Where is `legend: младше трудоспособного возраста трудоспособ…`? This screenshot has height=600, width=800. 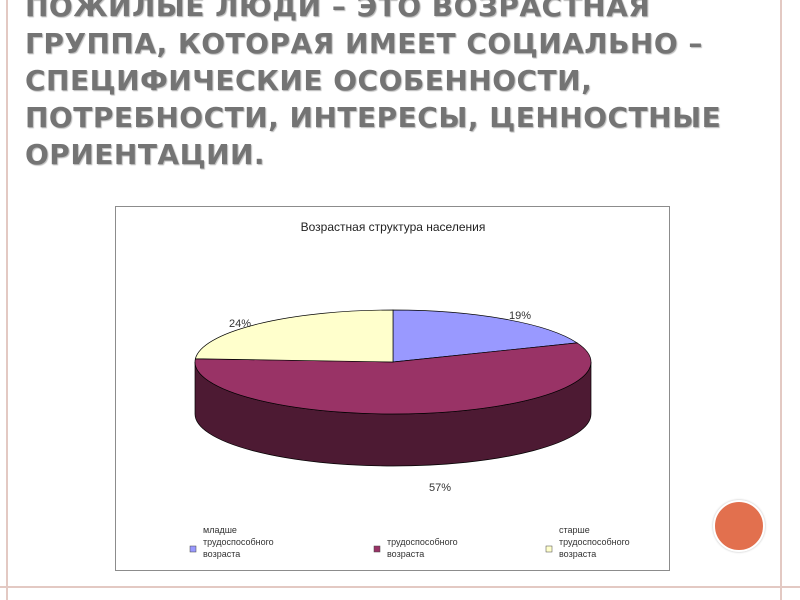
legend: младше трудоспособного возраста трудоспособ… is located at coordinates (409, 542).